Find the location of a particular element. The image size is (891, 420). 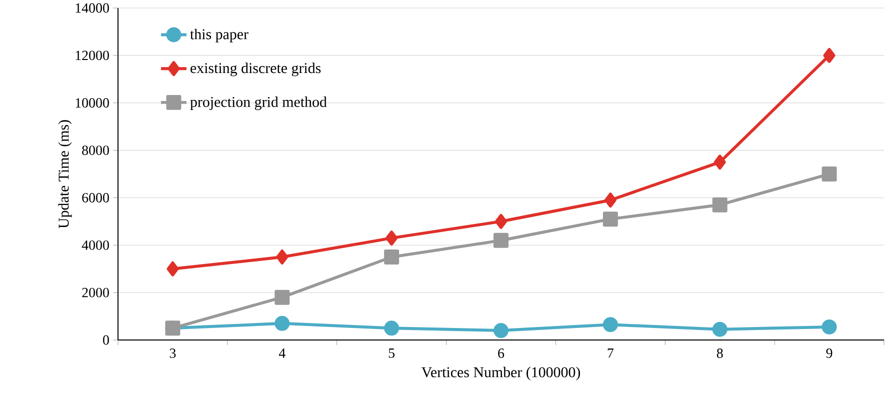

y-tick-label: 6000 is located at coordinates (95, 197).